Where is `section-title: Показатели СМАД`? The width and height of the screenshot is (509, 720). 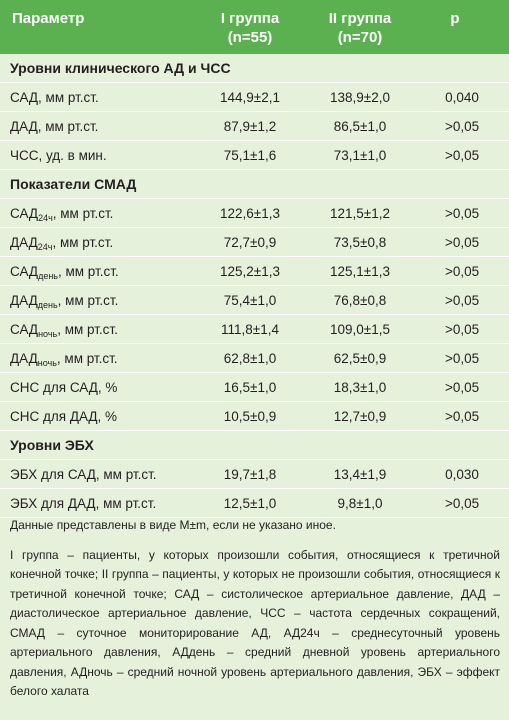 section-title: Показатели СМАД is located at coordinates (254, 184).